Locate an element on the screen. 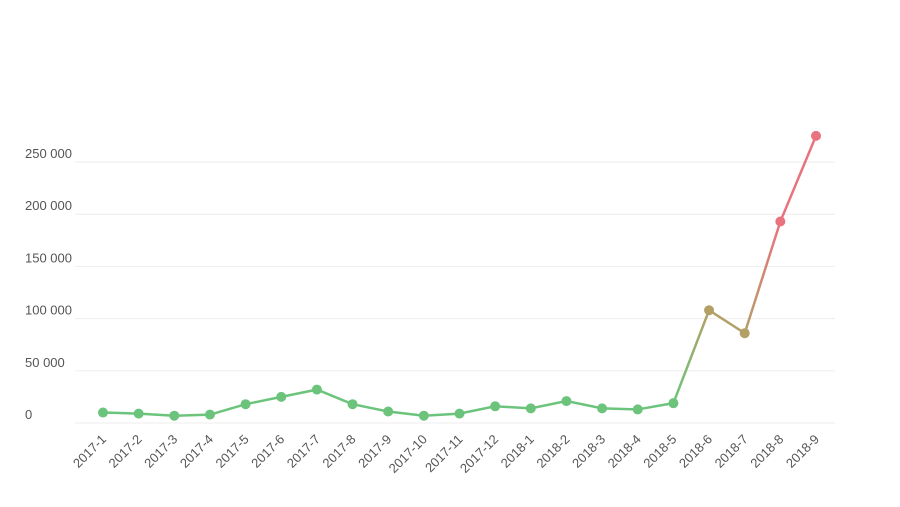 The width and height of the screenshot is (900, 507). y-tick-label: 250 000 is located at coordinates (48, 153).